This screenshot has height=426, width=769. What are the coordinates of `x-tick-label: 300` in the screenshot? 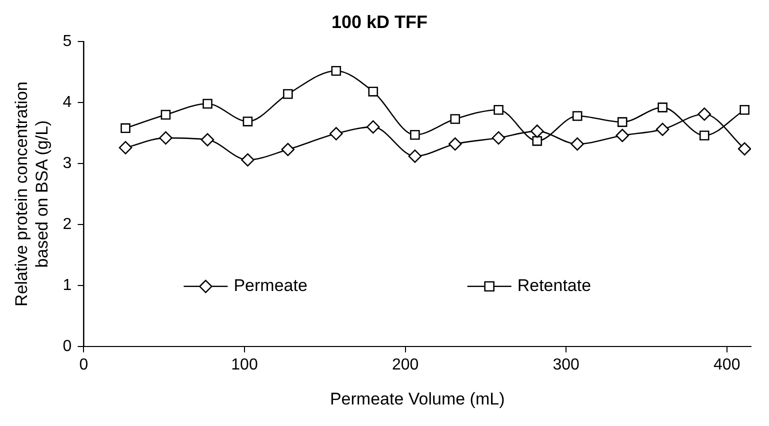 It's located at (566, 365).